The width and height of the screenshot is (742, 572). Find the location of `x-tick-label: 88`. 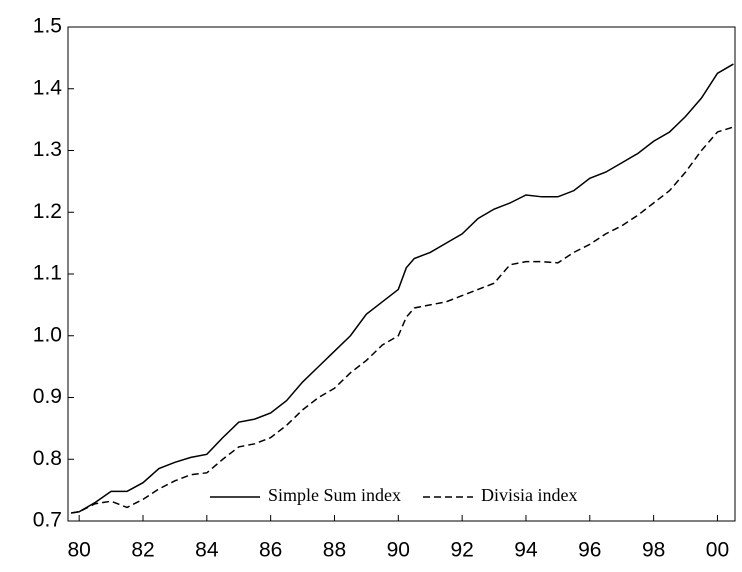

x-tick-label: 88 is located at coordinates (334, 550).